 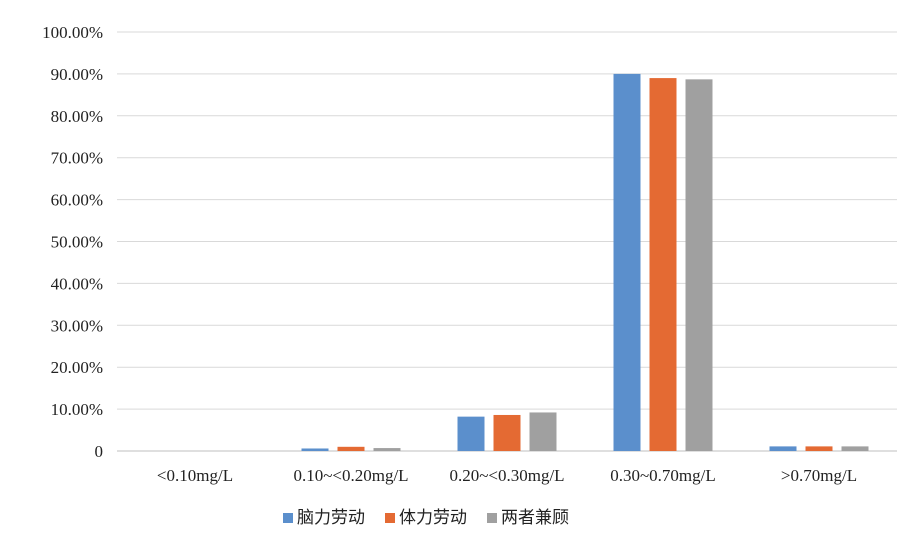 I want to click on legend: 脑力劳动 体力劳动 两者兼顾, so click(x=426, y=517).